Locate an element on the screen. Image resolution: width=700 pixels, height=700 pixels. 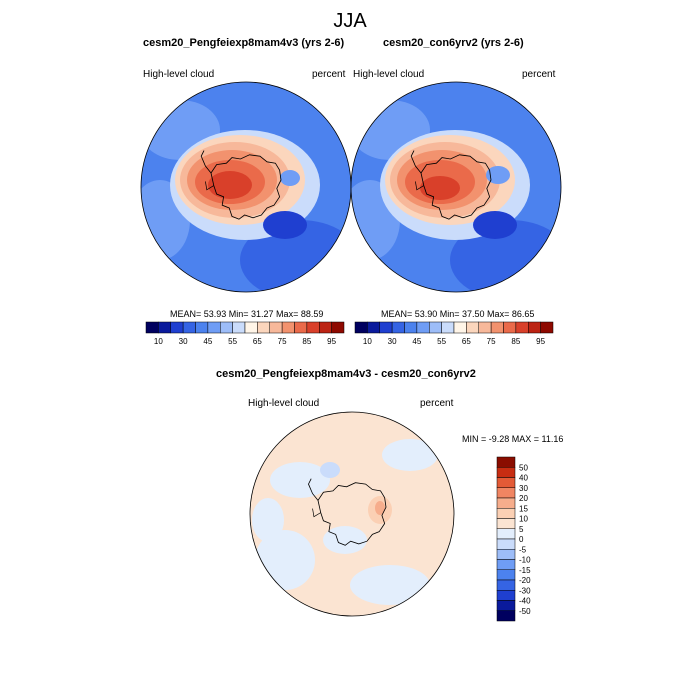
colorbar-3-tick-label: -20 is located at coordinates (525, 580).